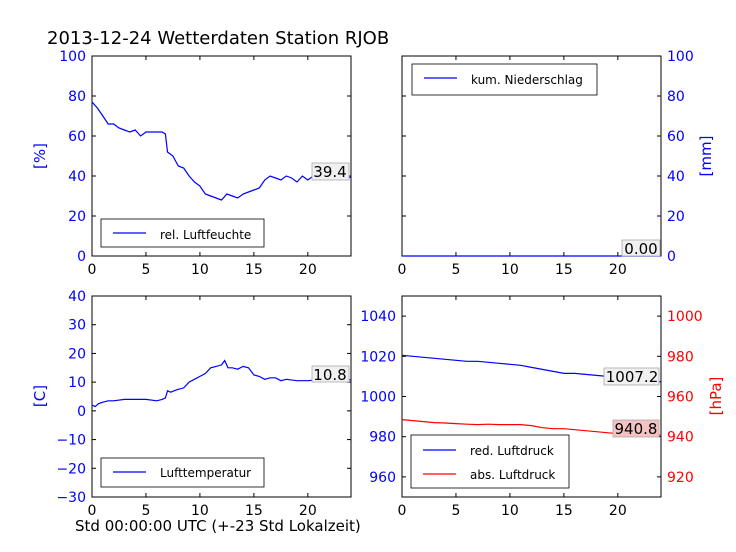 Image resolution: width=736 pixels, height=552 pixels. I want to click on temperature-ytick-label: −10, so click(71, 441).